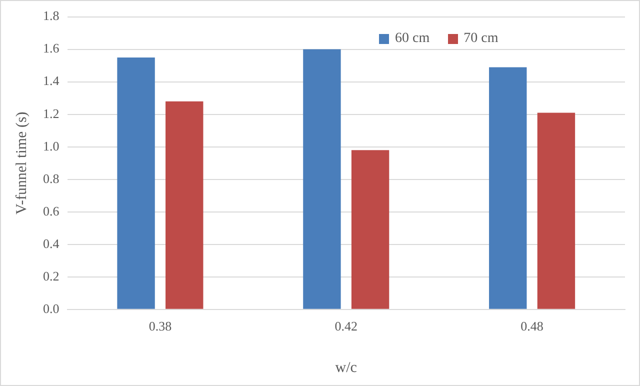  Describe the element at coordinates (22, 163) in the screenshot. I see `y-axis-title: V-funnel time (s)` at that location.